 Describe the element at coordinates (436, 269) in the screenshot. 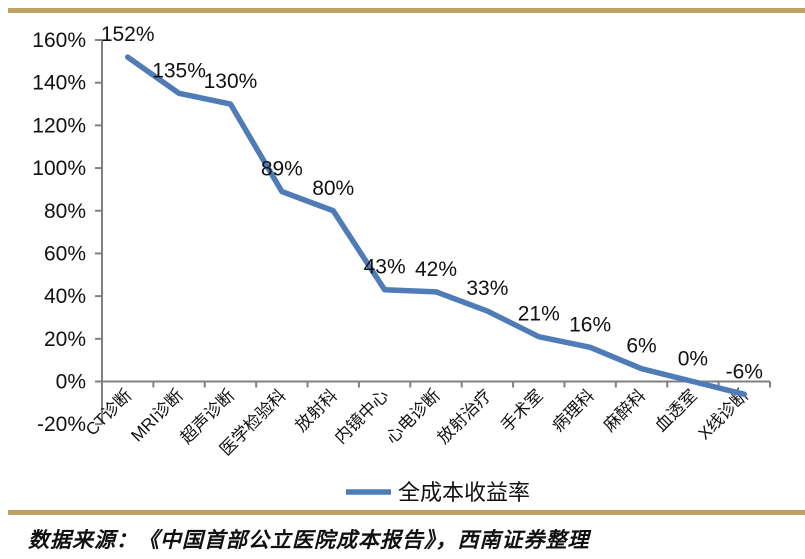

I see `data-label: 42%` at that location.